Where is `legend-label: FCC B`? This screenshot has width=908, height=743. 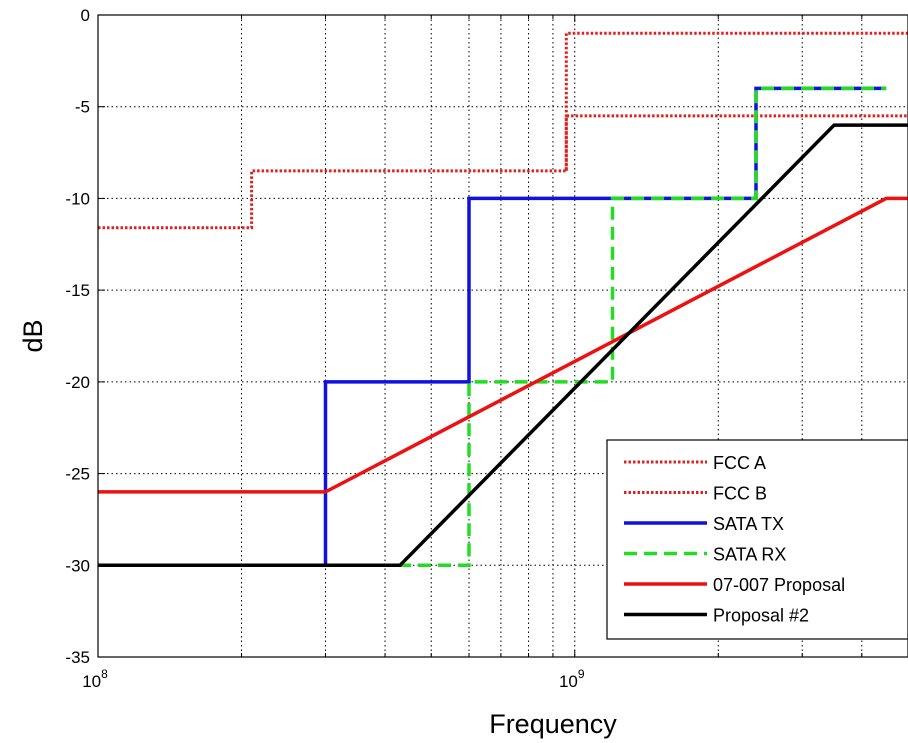
legend-label: FCC B is located at coordinates (740, 494).